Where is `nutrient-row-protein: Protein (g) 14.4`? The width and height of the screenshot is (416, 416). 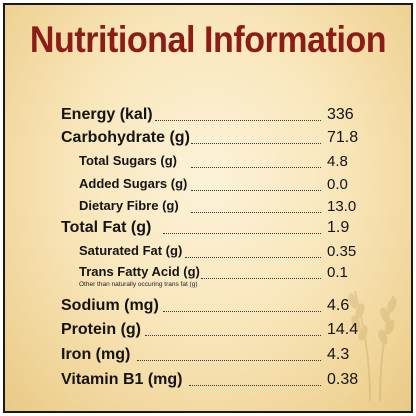
nutrient-row-protein: Protein (g) 14.4 is located at coordinates (208, 332).